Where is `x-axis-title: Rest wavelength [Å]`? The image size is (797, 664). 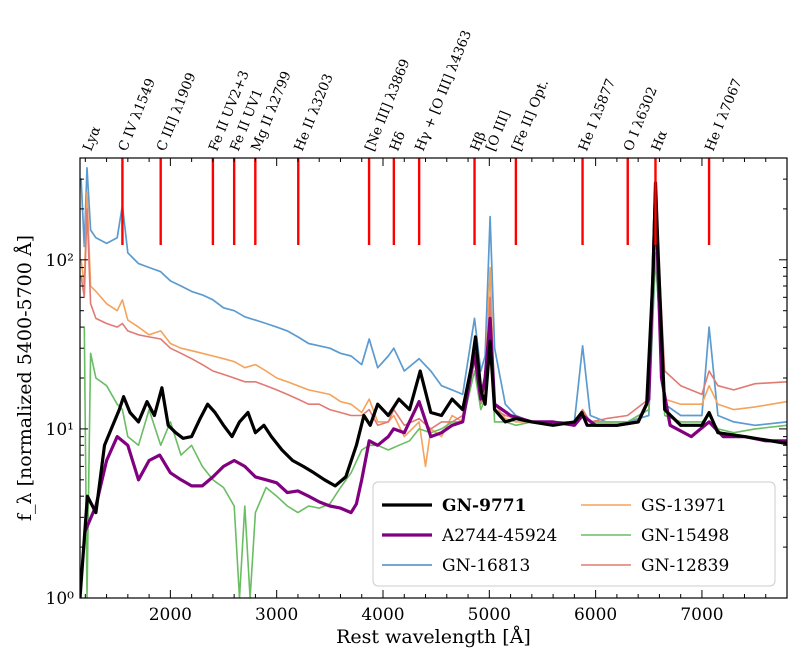 x-axis-title: Rest wavelength [Å] is located at coordinates (433, 637).